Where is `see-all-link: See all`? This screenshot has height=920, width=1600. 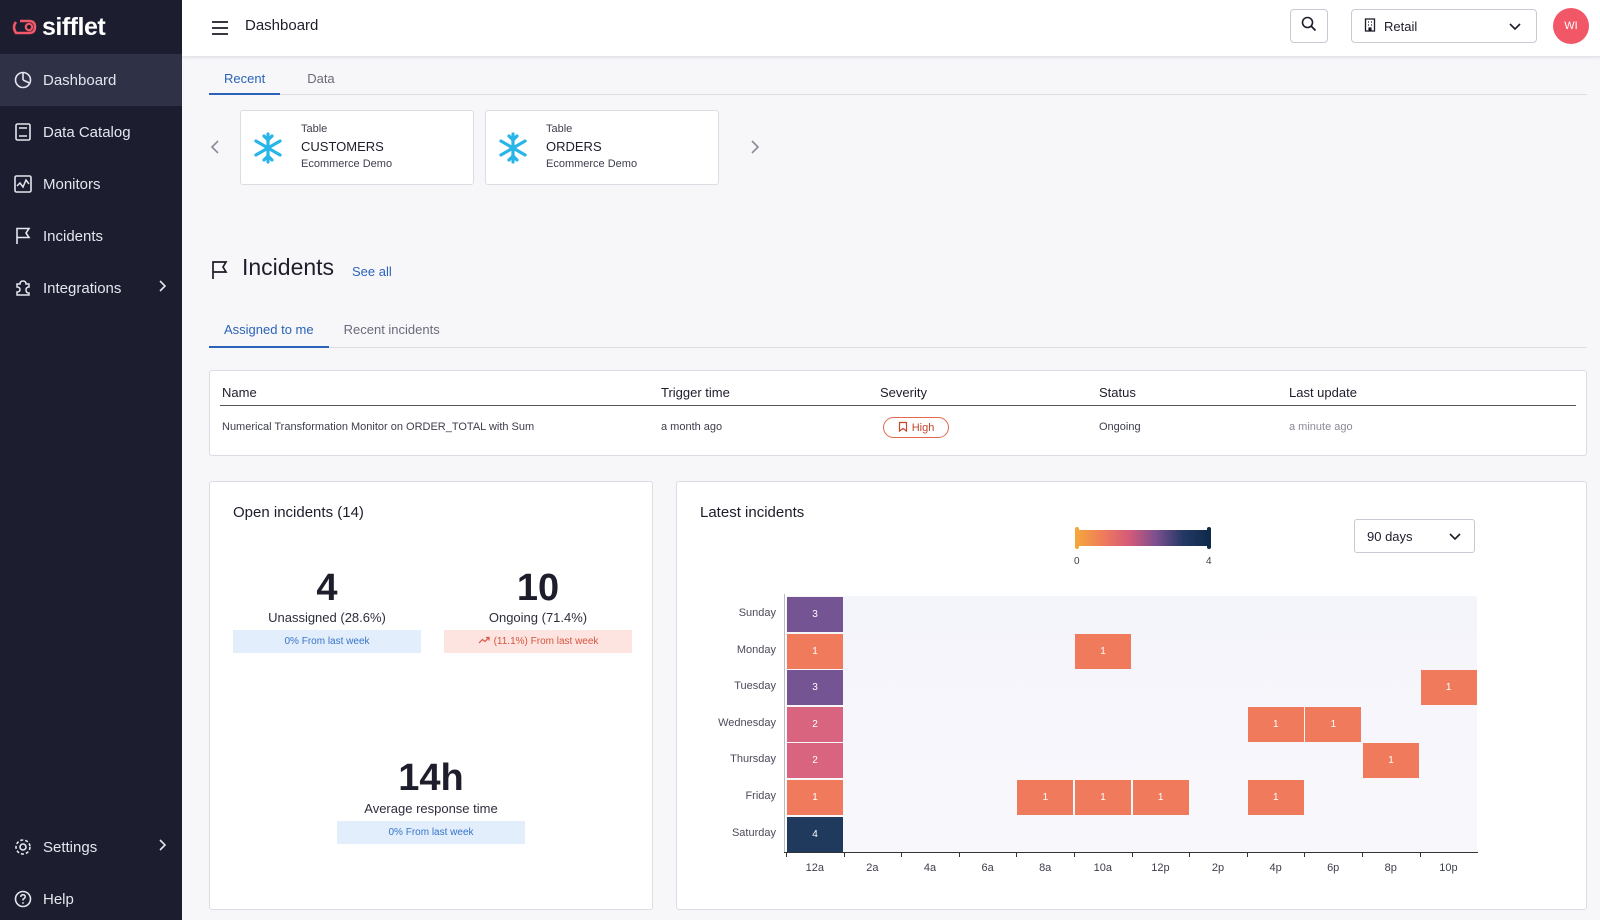 see-all-link: See all is located at coordinates (372, 271).